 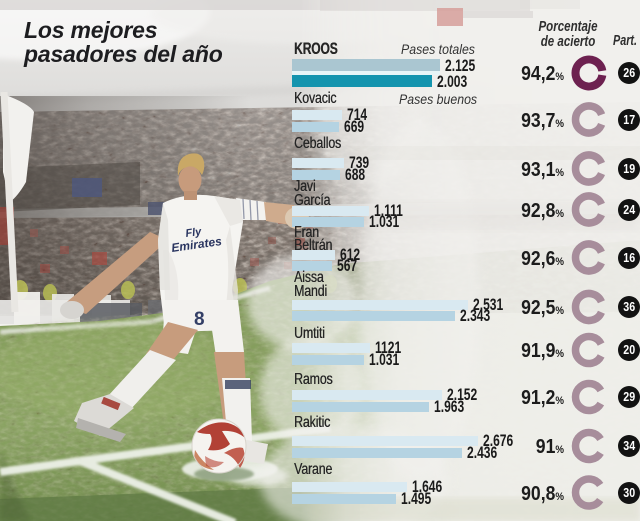 What do you see at coordinates (194, 233) in the screenshot?
I see `svg-text: Fly` at bounding box center [194, 233].